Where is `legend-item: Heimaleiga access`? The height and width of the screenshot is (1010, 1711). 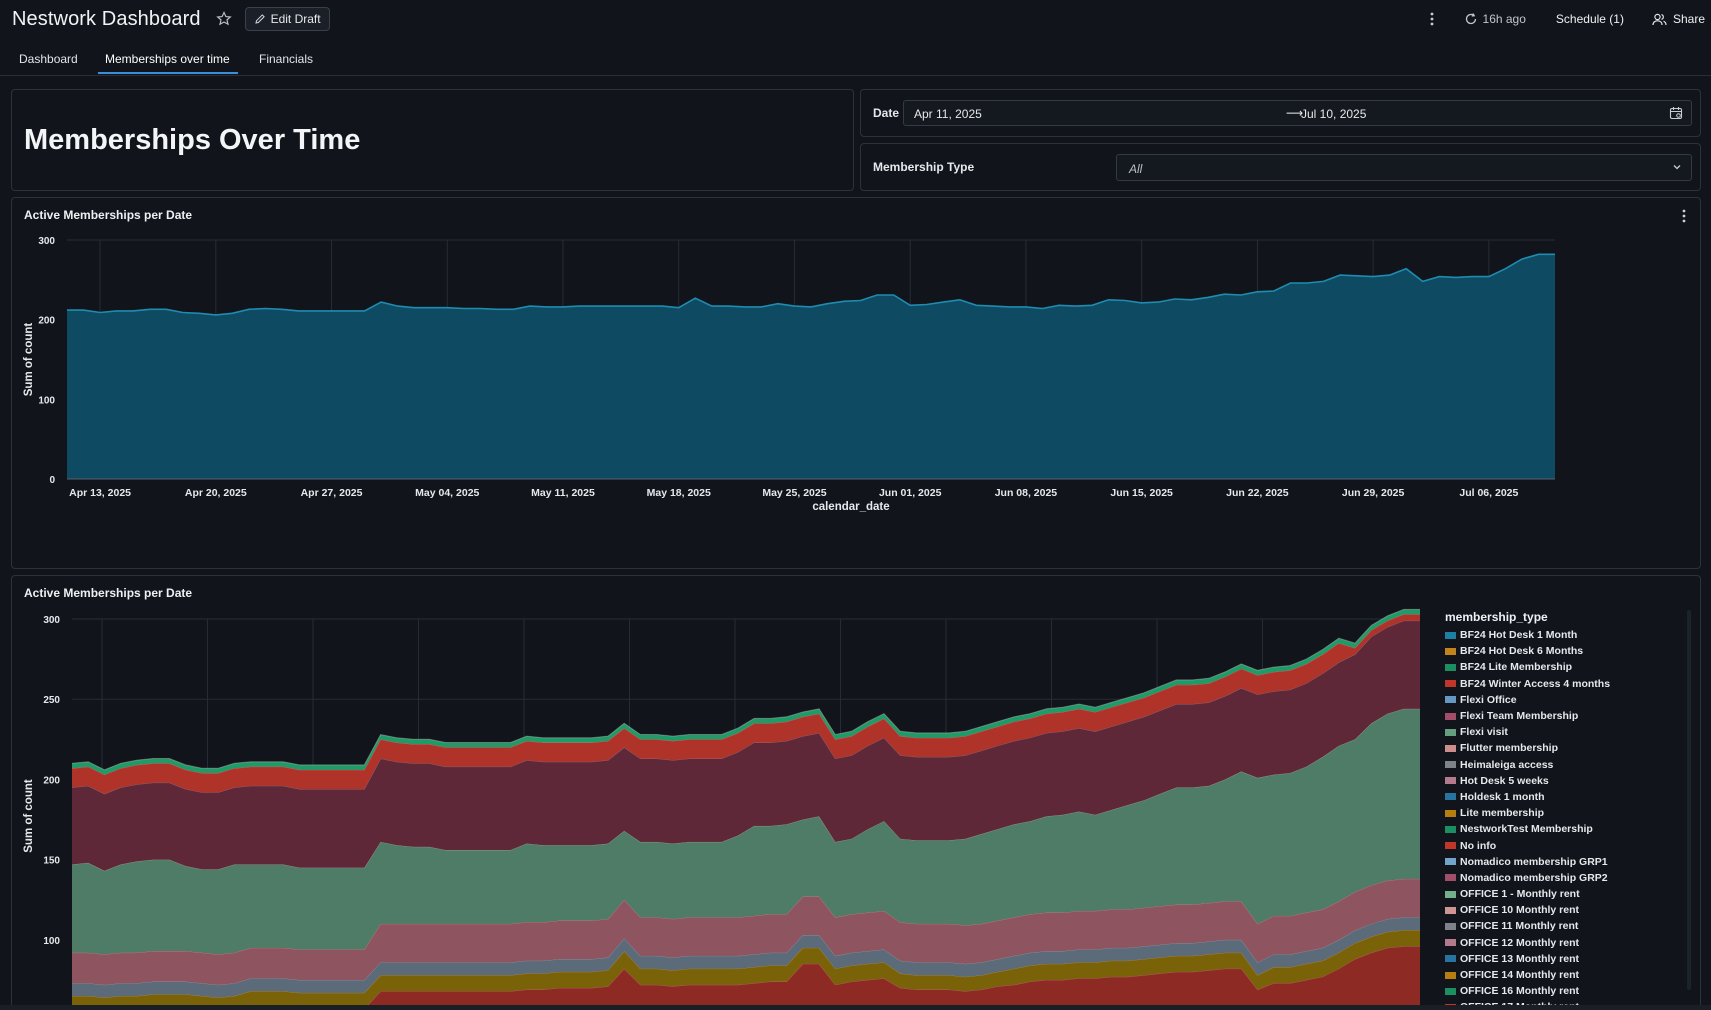
legend-item: Heimaleiga access is located at coordinates (1570, 765).